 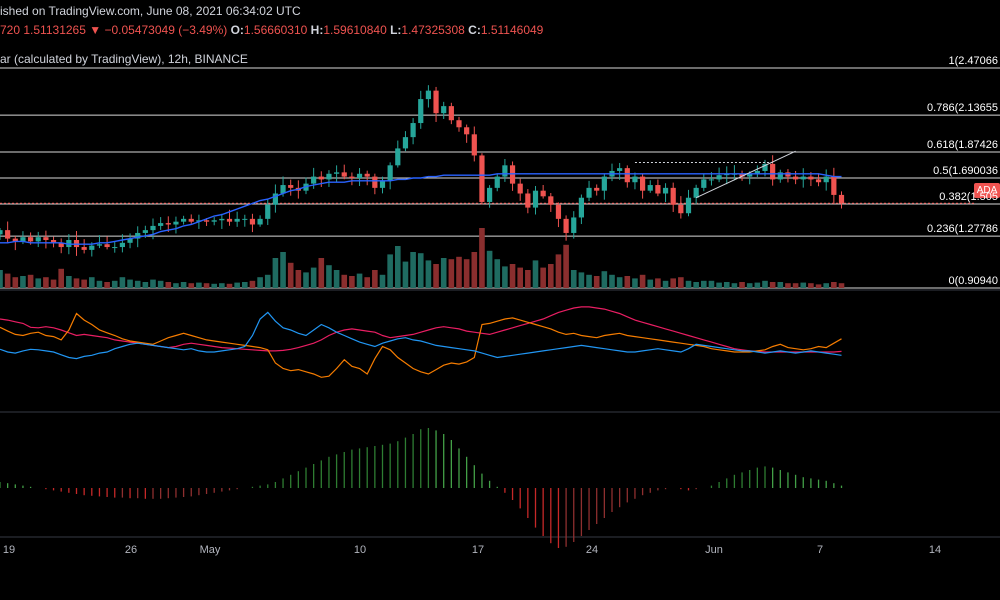 I want to click on x-tick-label: 7, so click(x=820, y=550).